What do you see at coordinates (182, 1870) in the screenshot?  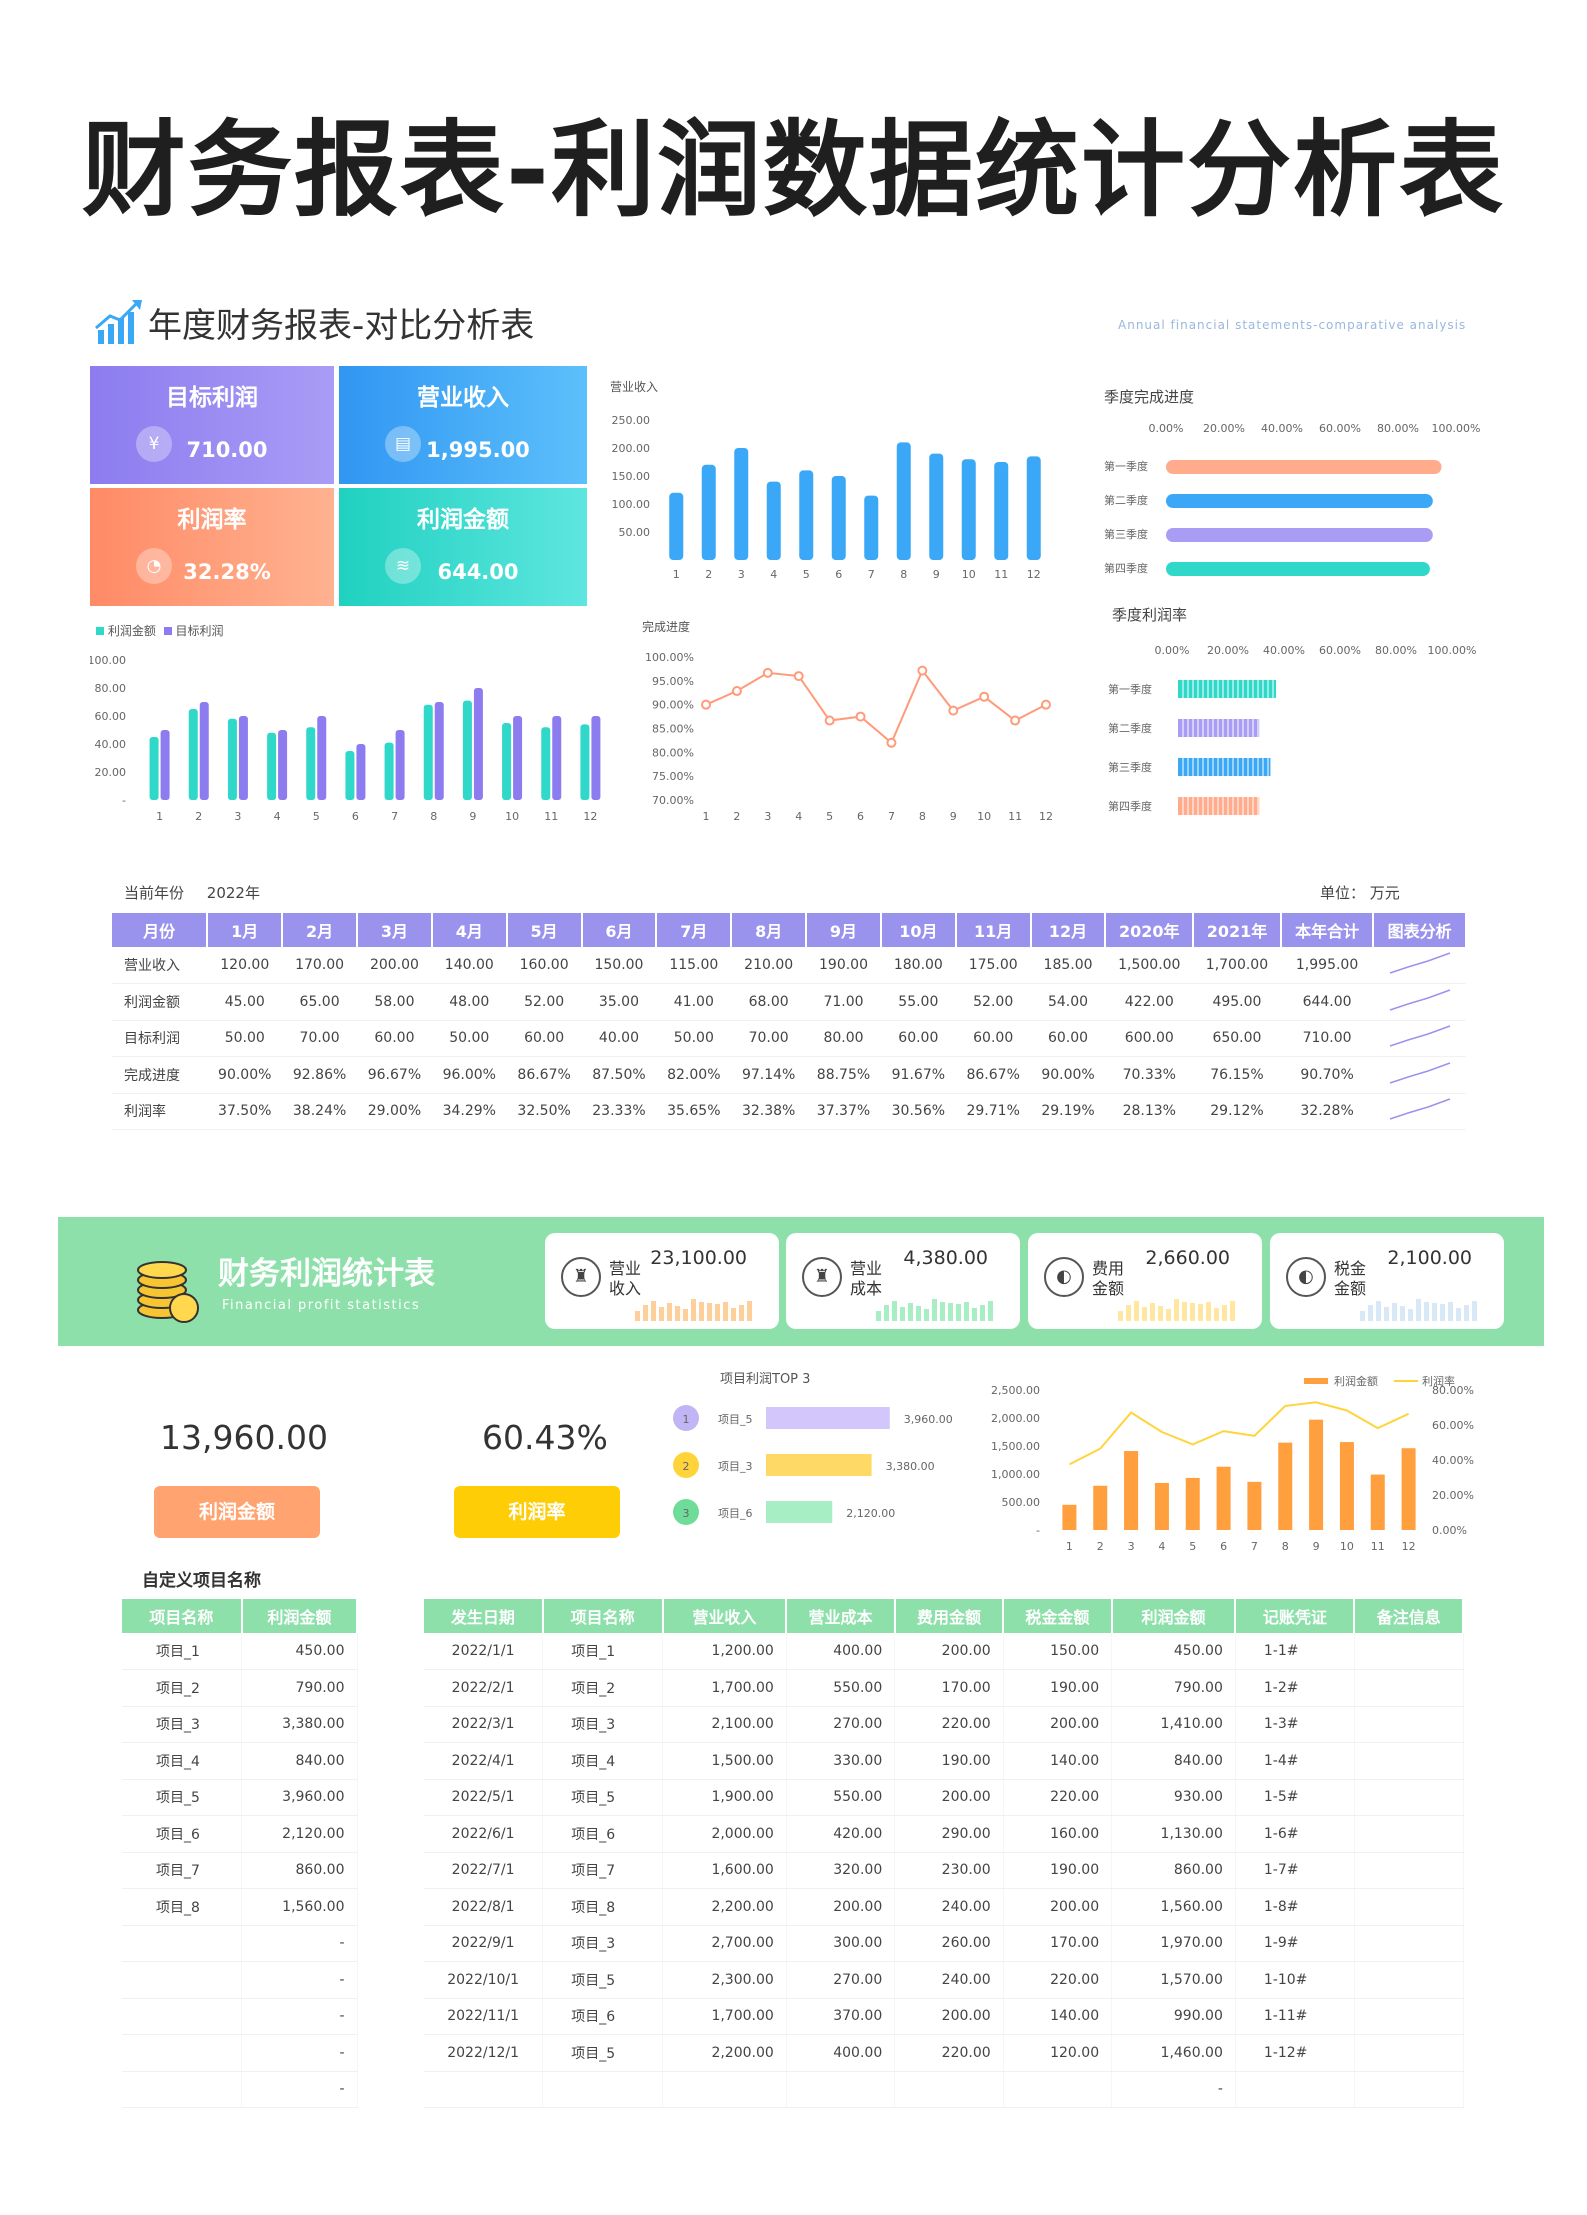 I see `table-cell: 项目_7` at bounding box center [182, 1870].